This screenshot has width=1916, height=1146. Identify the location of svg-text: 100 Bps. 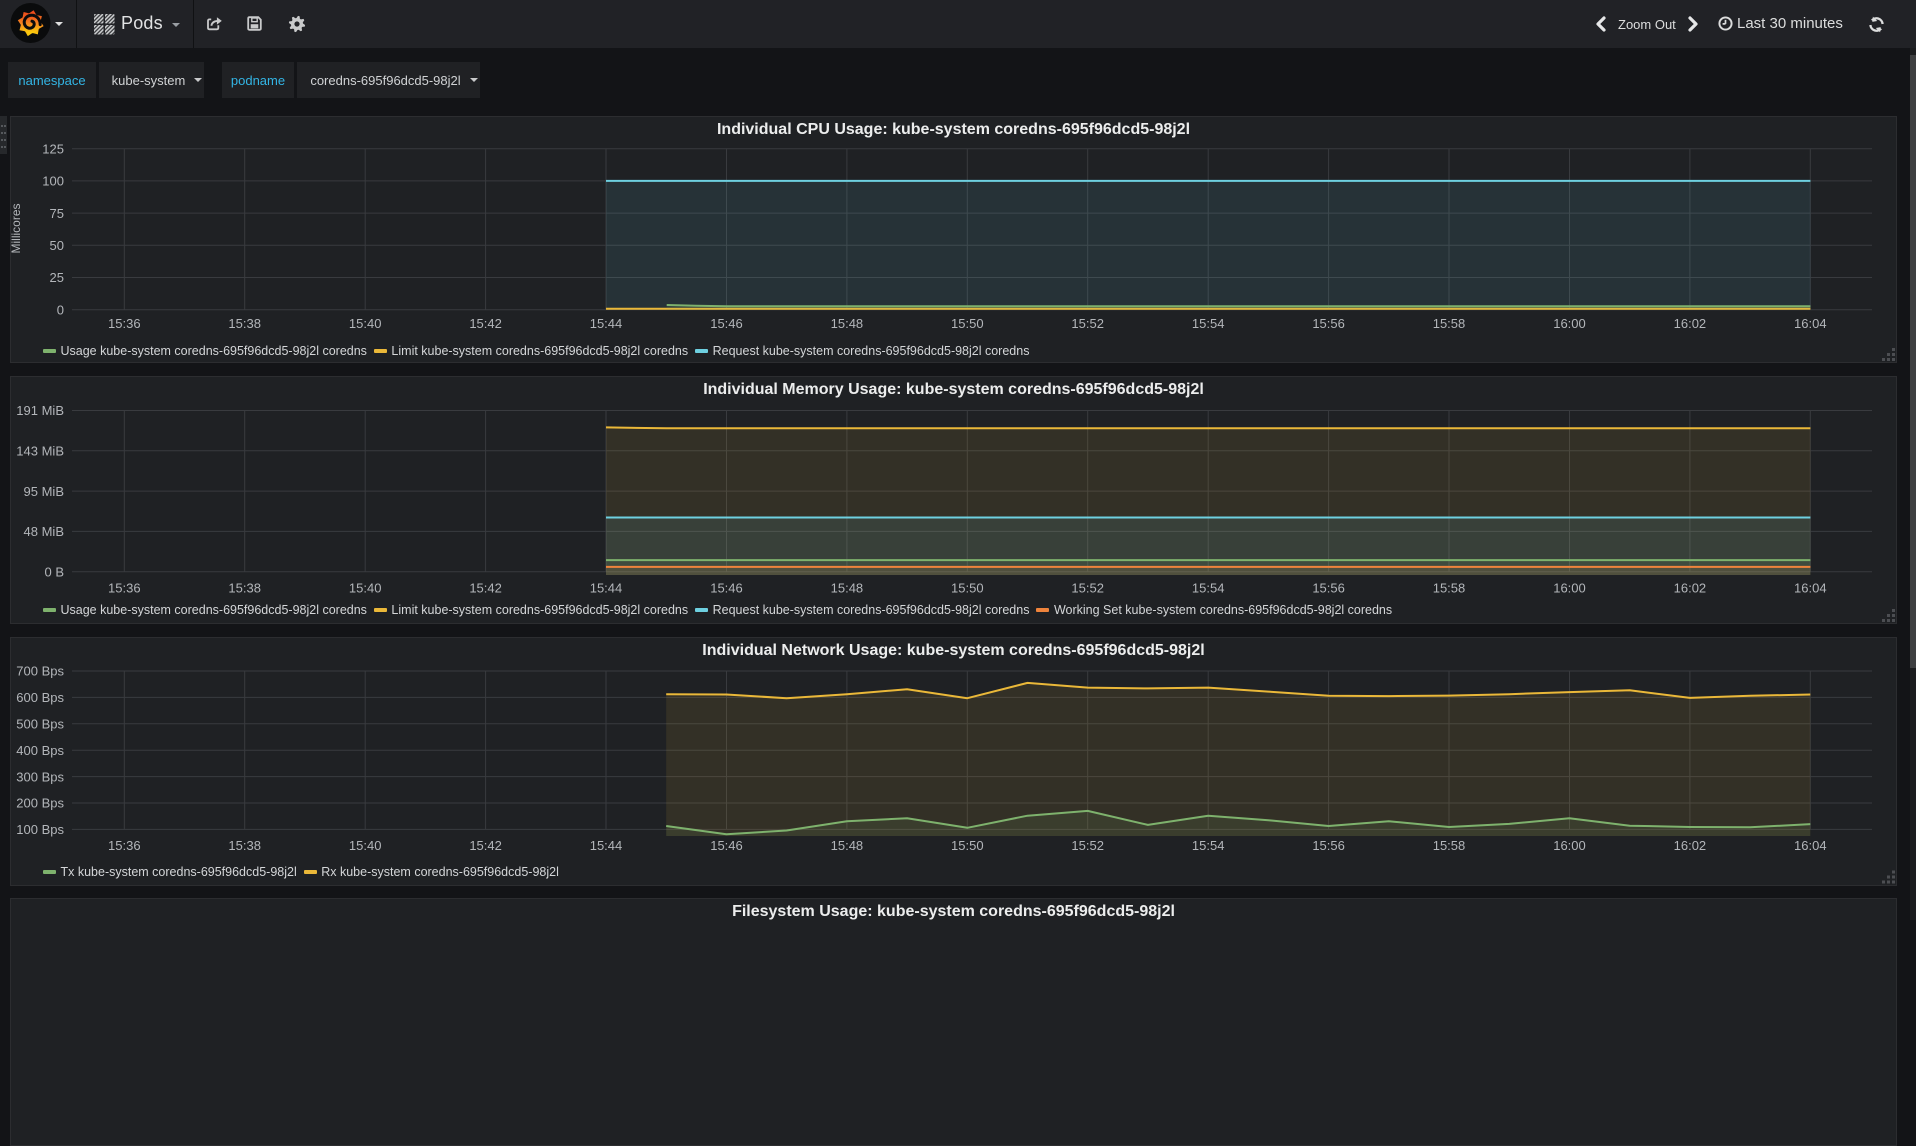
(40, 829).